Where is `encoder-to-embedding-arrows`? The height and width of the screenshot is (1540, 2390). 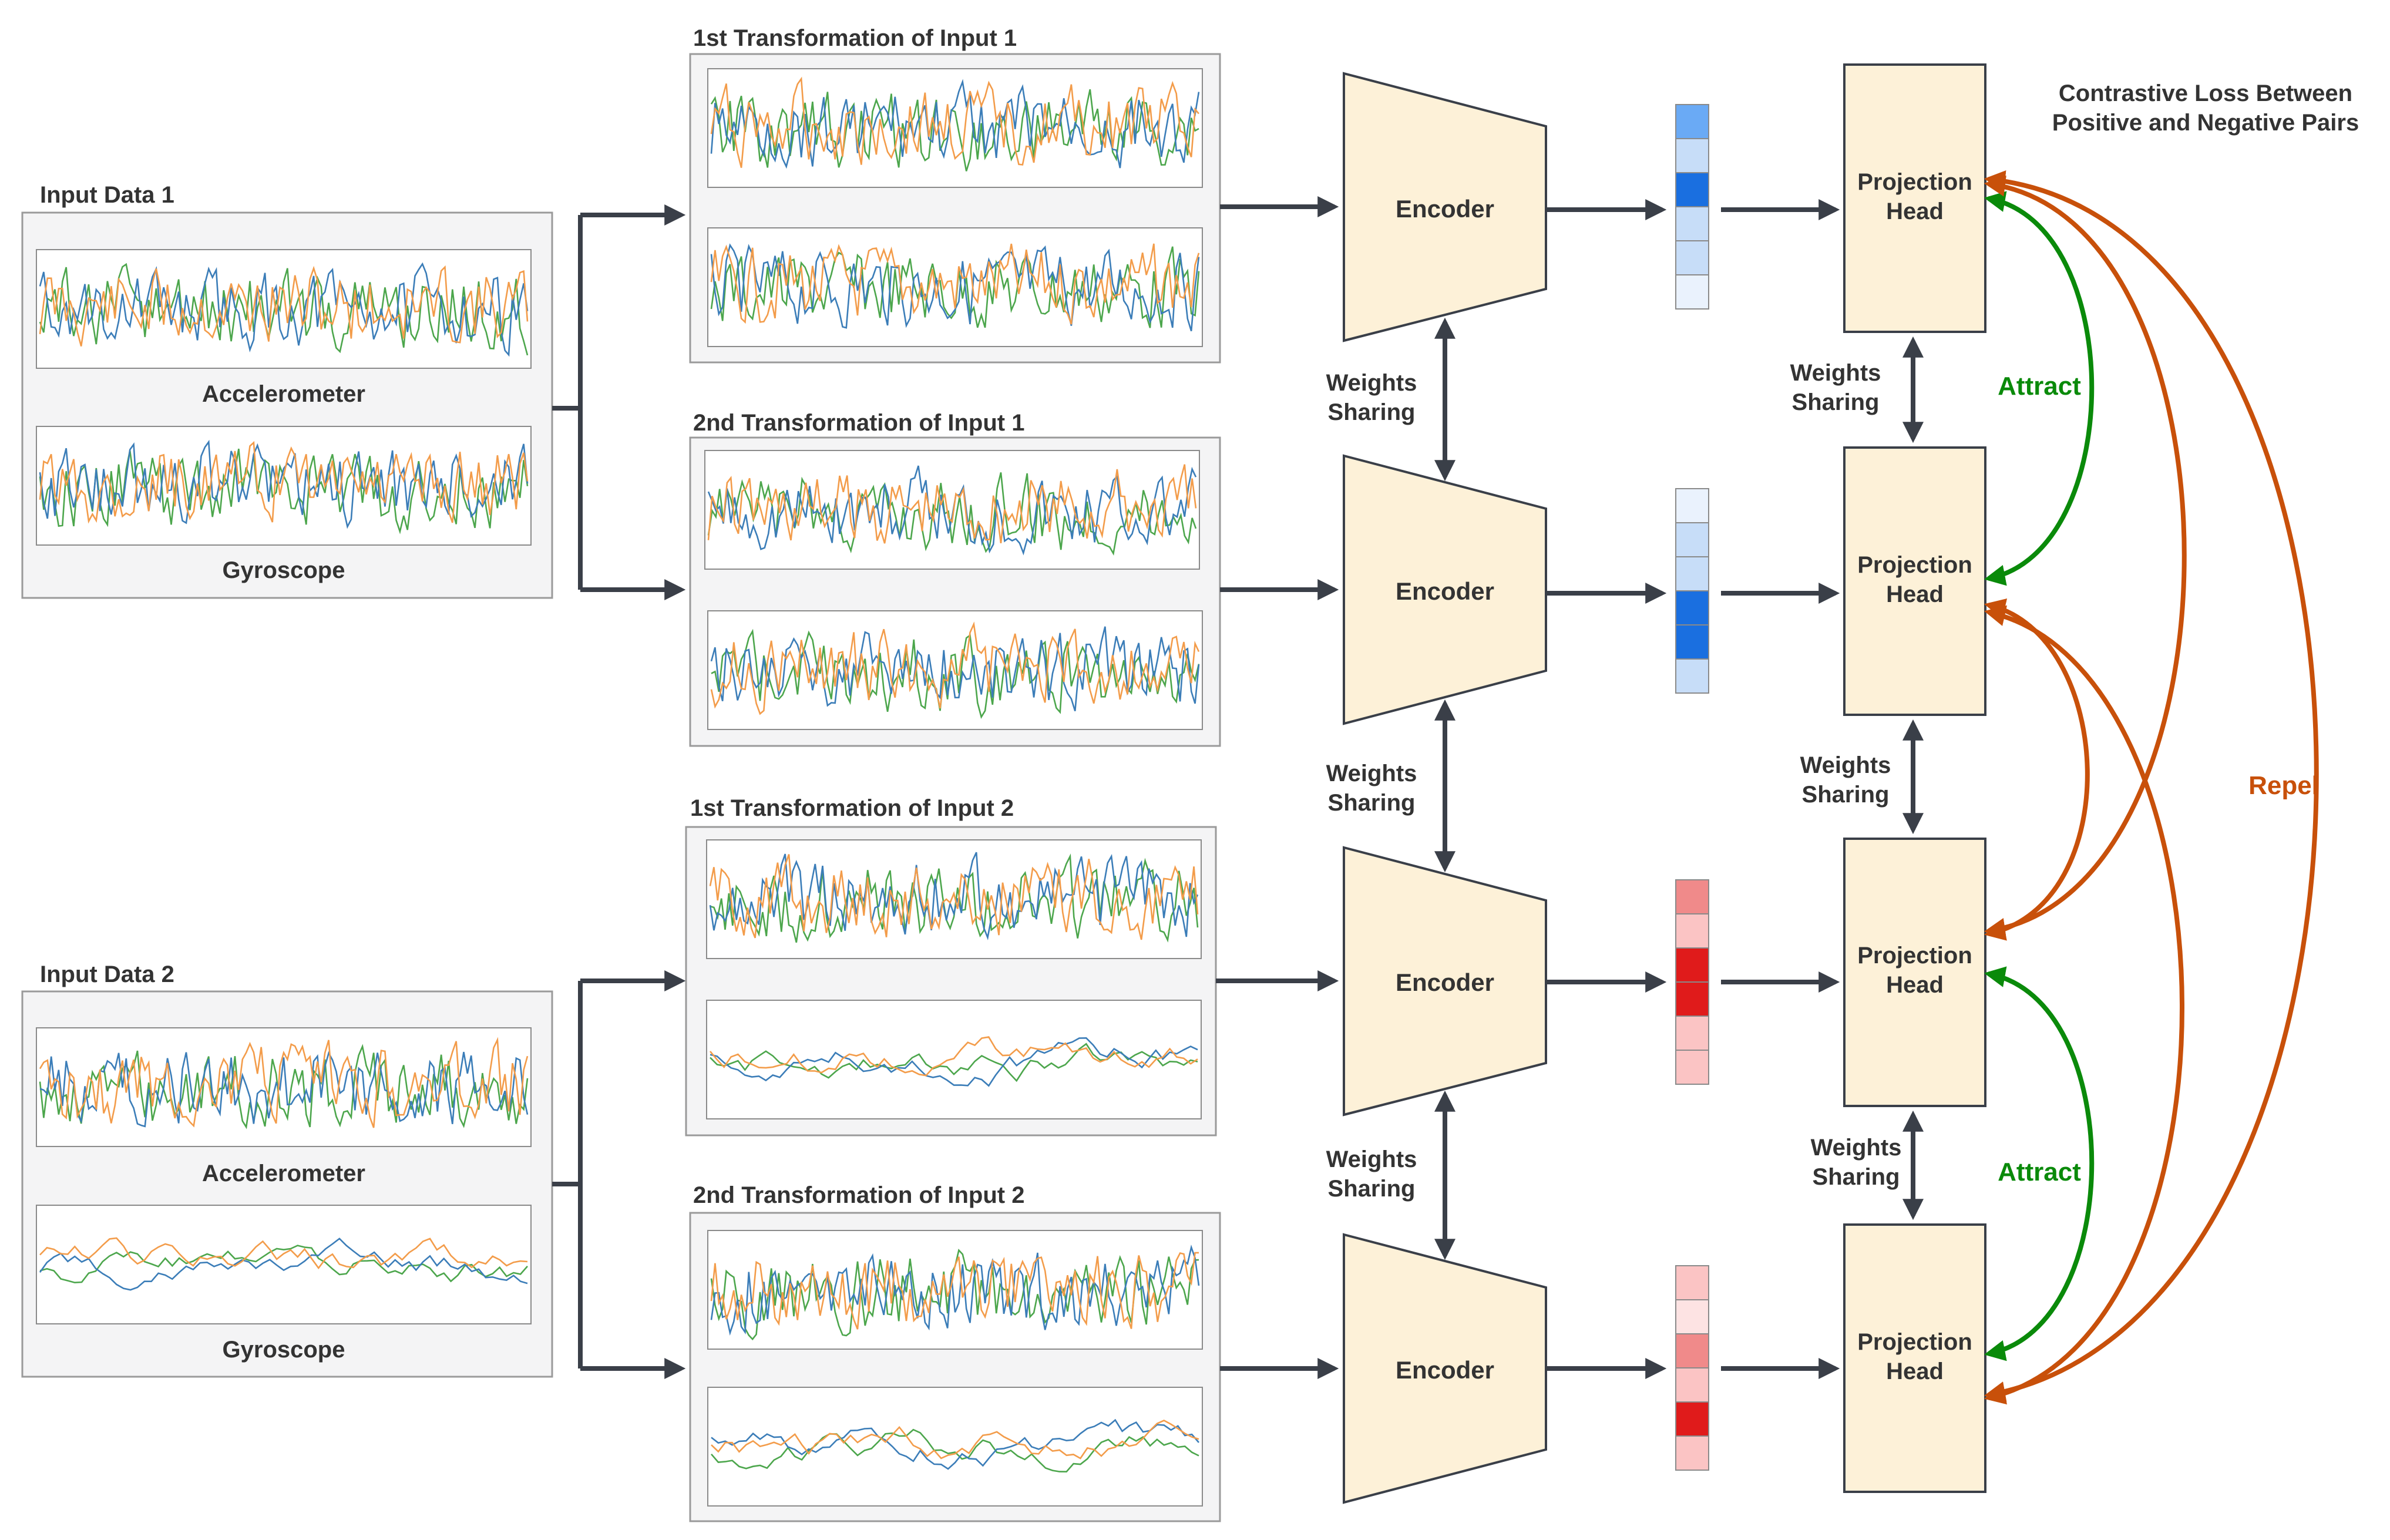 encoder-to-embedding-arrows is located at coordinates (1606, 789).